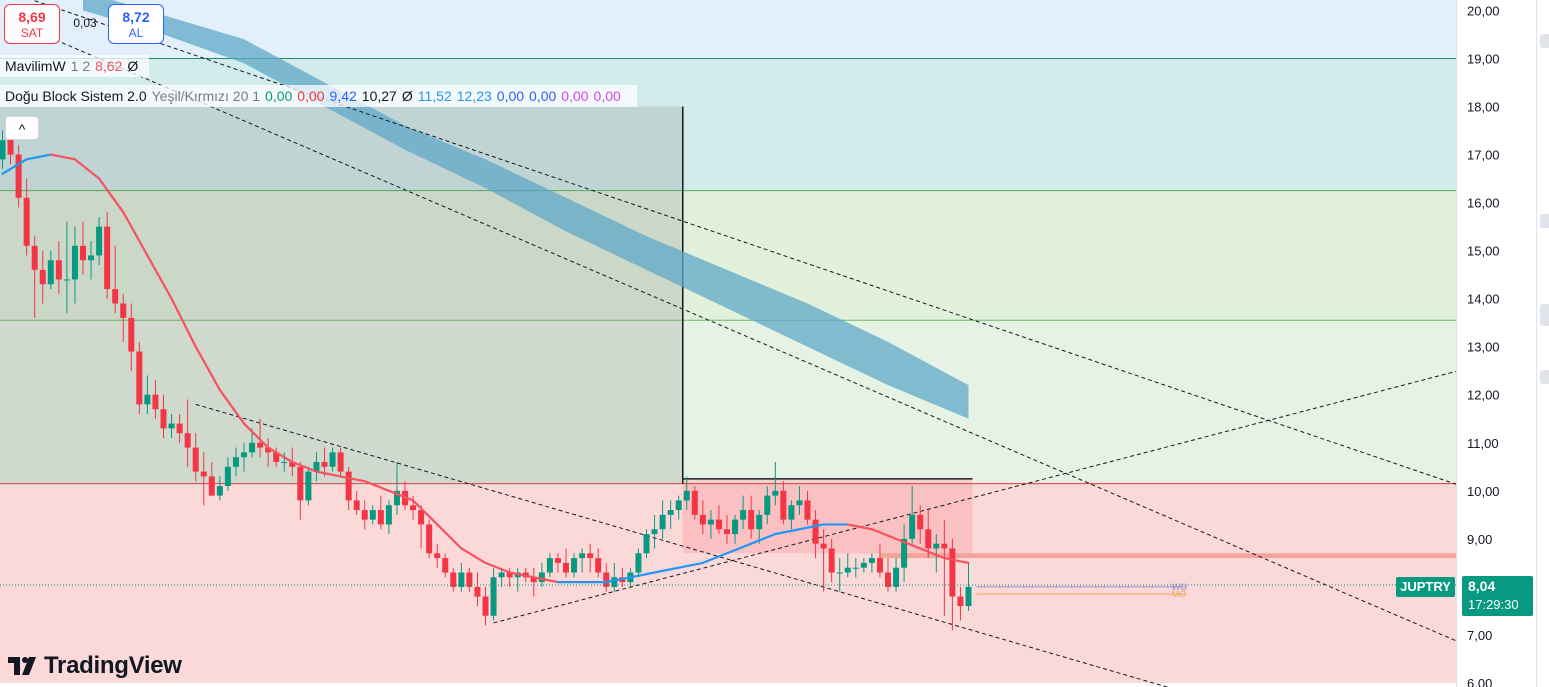 The height and width of the screenshot is (687, 1549). I want to click on y-tick-label: 17,00, so click(1483, 155).